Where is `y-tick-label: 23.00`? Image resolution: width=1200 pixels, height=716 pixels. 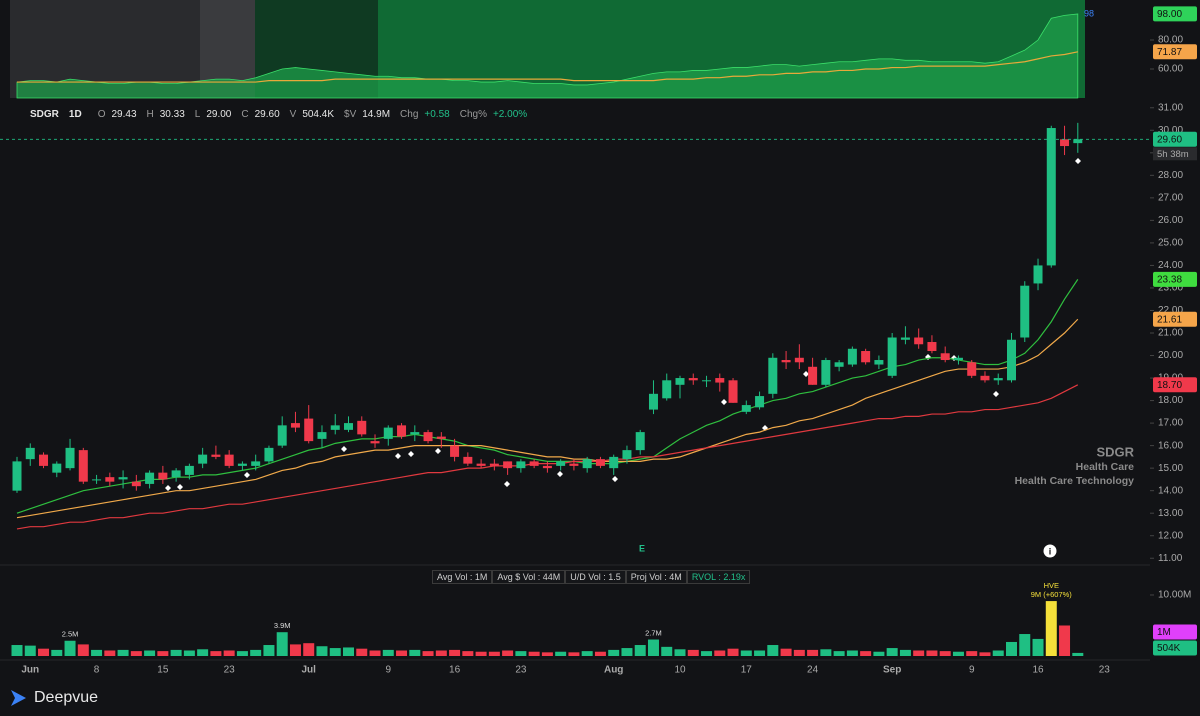
y-tick-label: 23.00 is located at coordinates (1170, 288).